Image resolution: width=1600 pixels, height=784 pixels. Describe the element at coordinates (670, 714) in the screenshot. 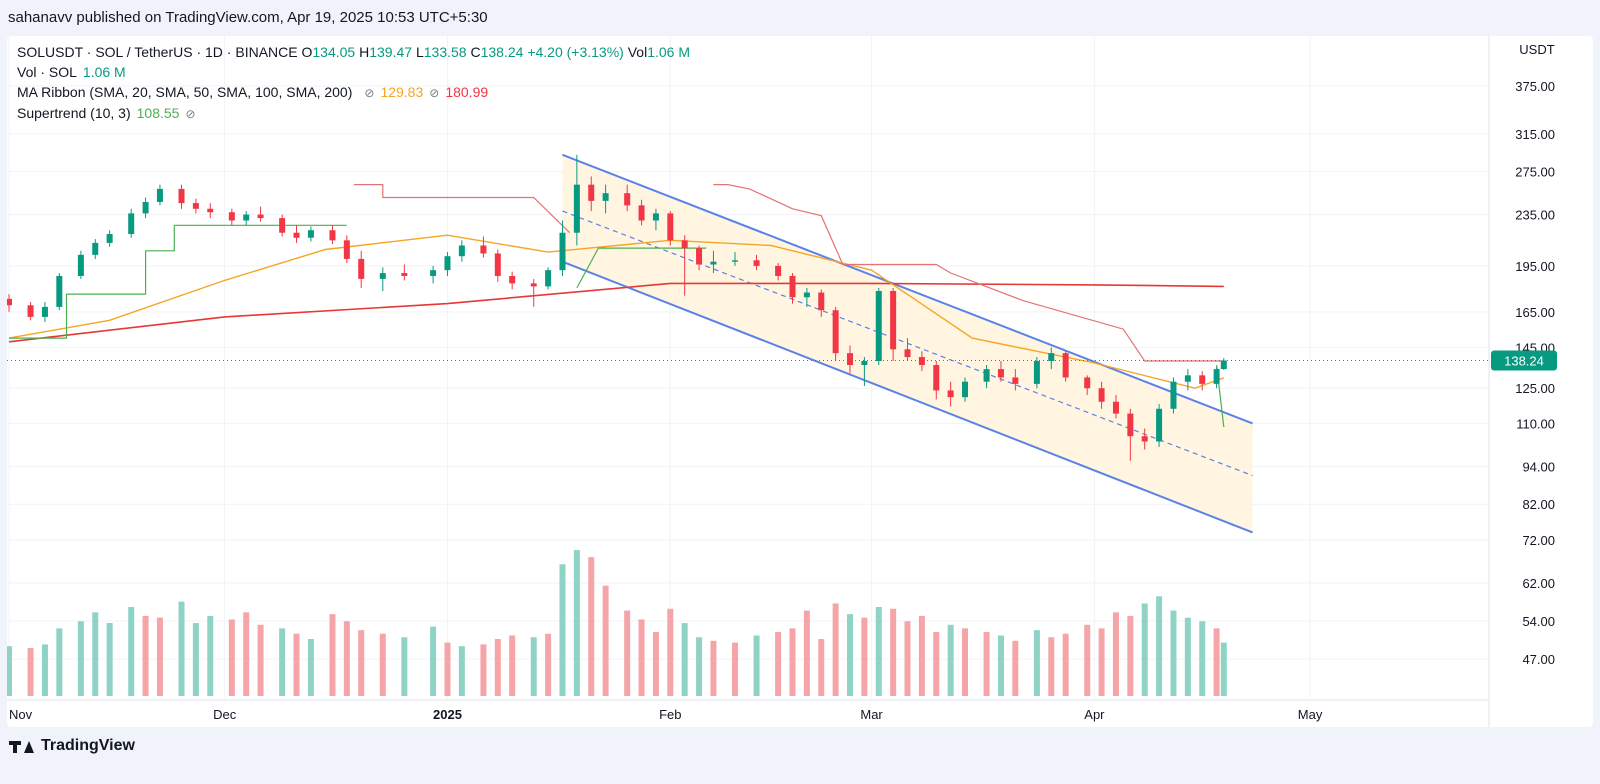

I see `time-tick-label: Feb` at that location.